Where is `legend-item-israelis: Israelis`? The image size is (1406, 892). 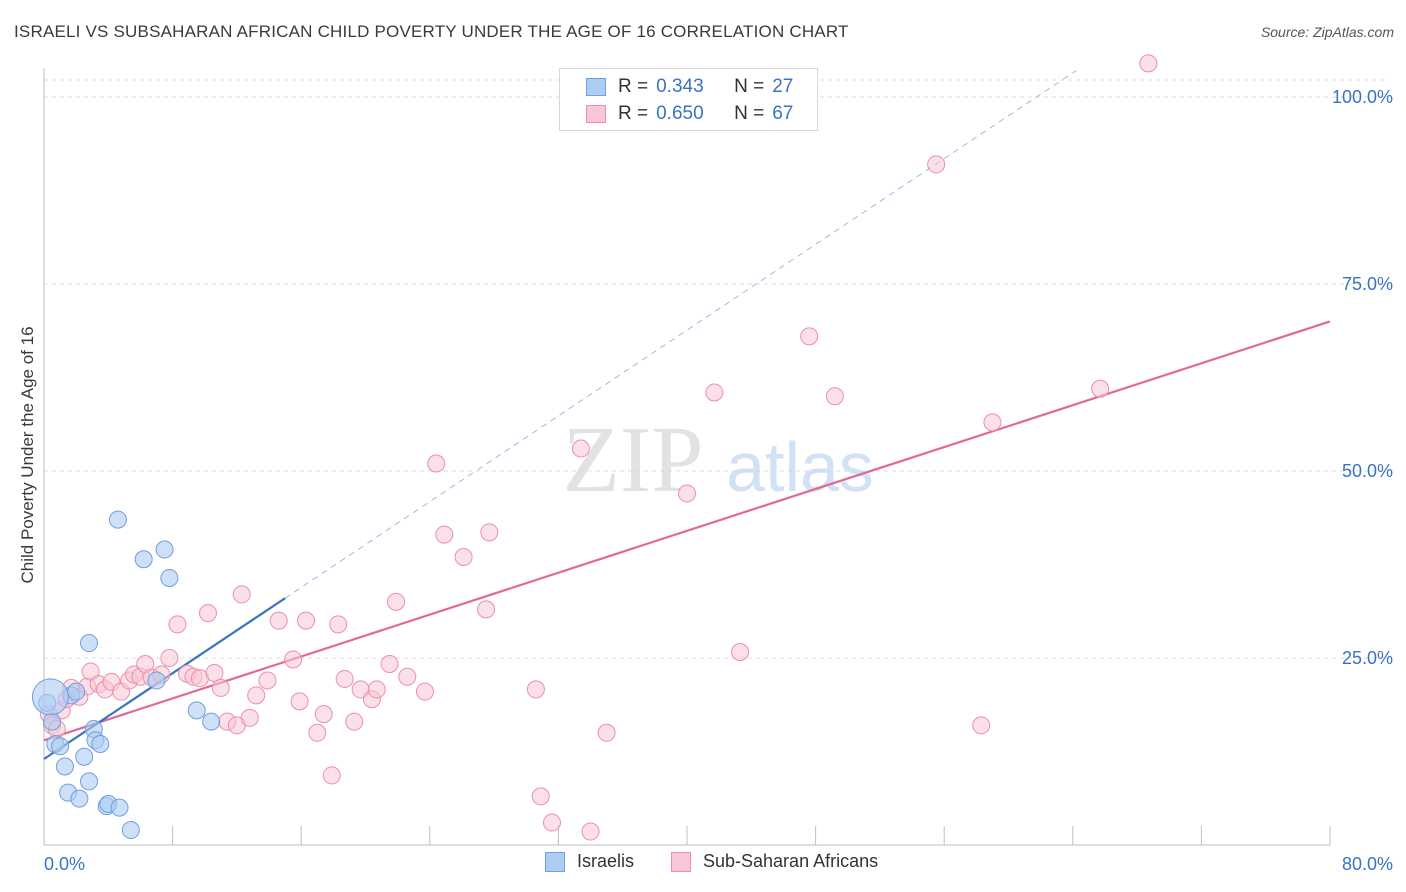 legend-item-israelis: Israelis is located at coordinates (589, 861).